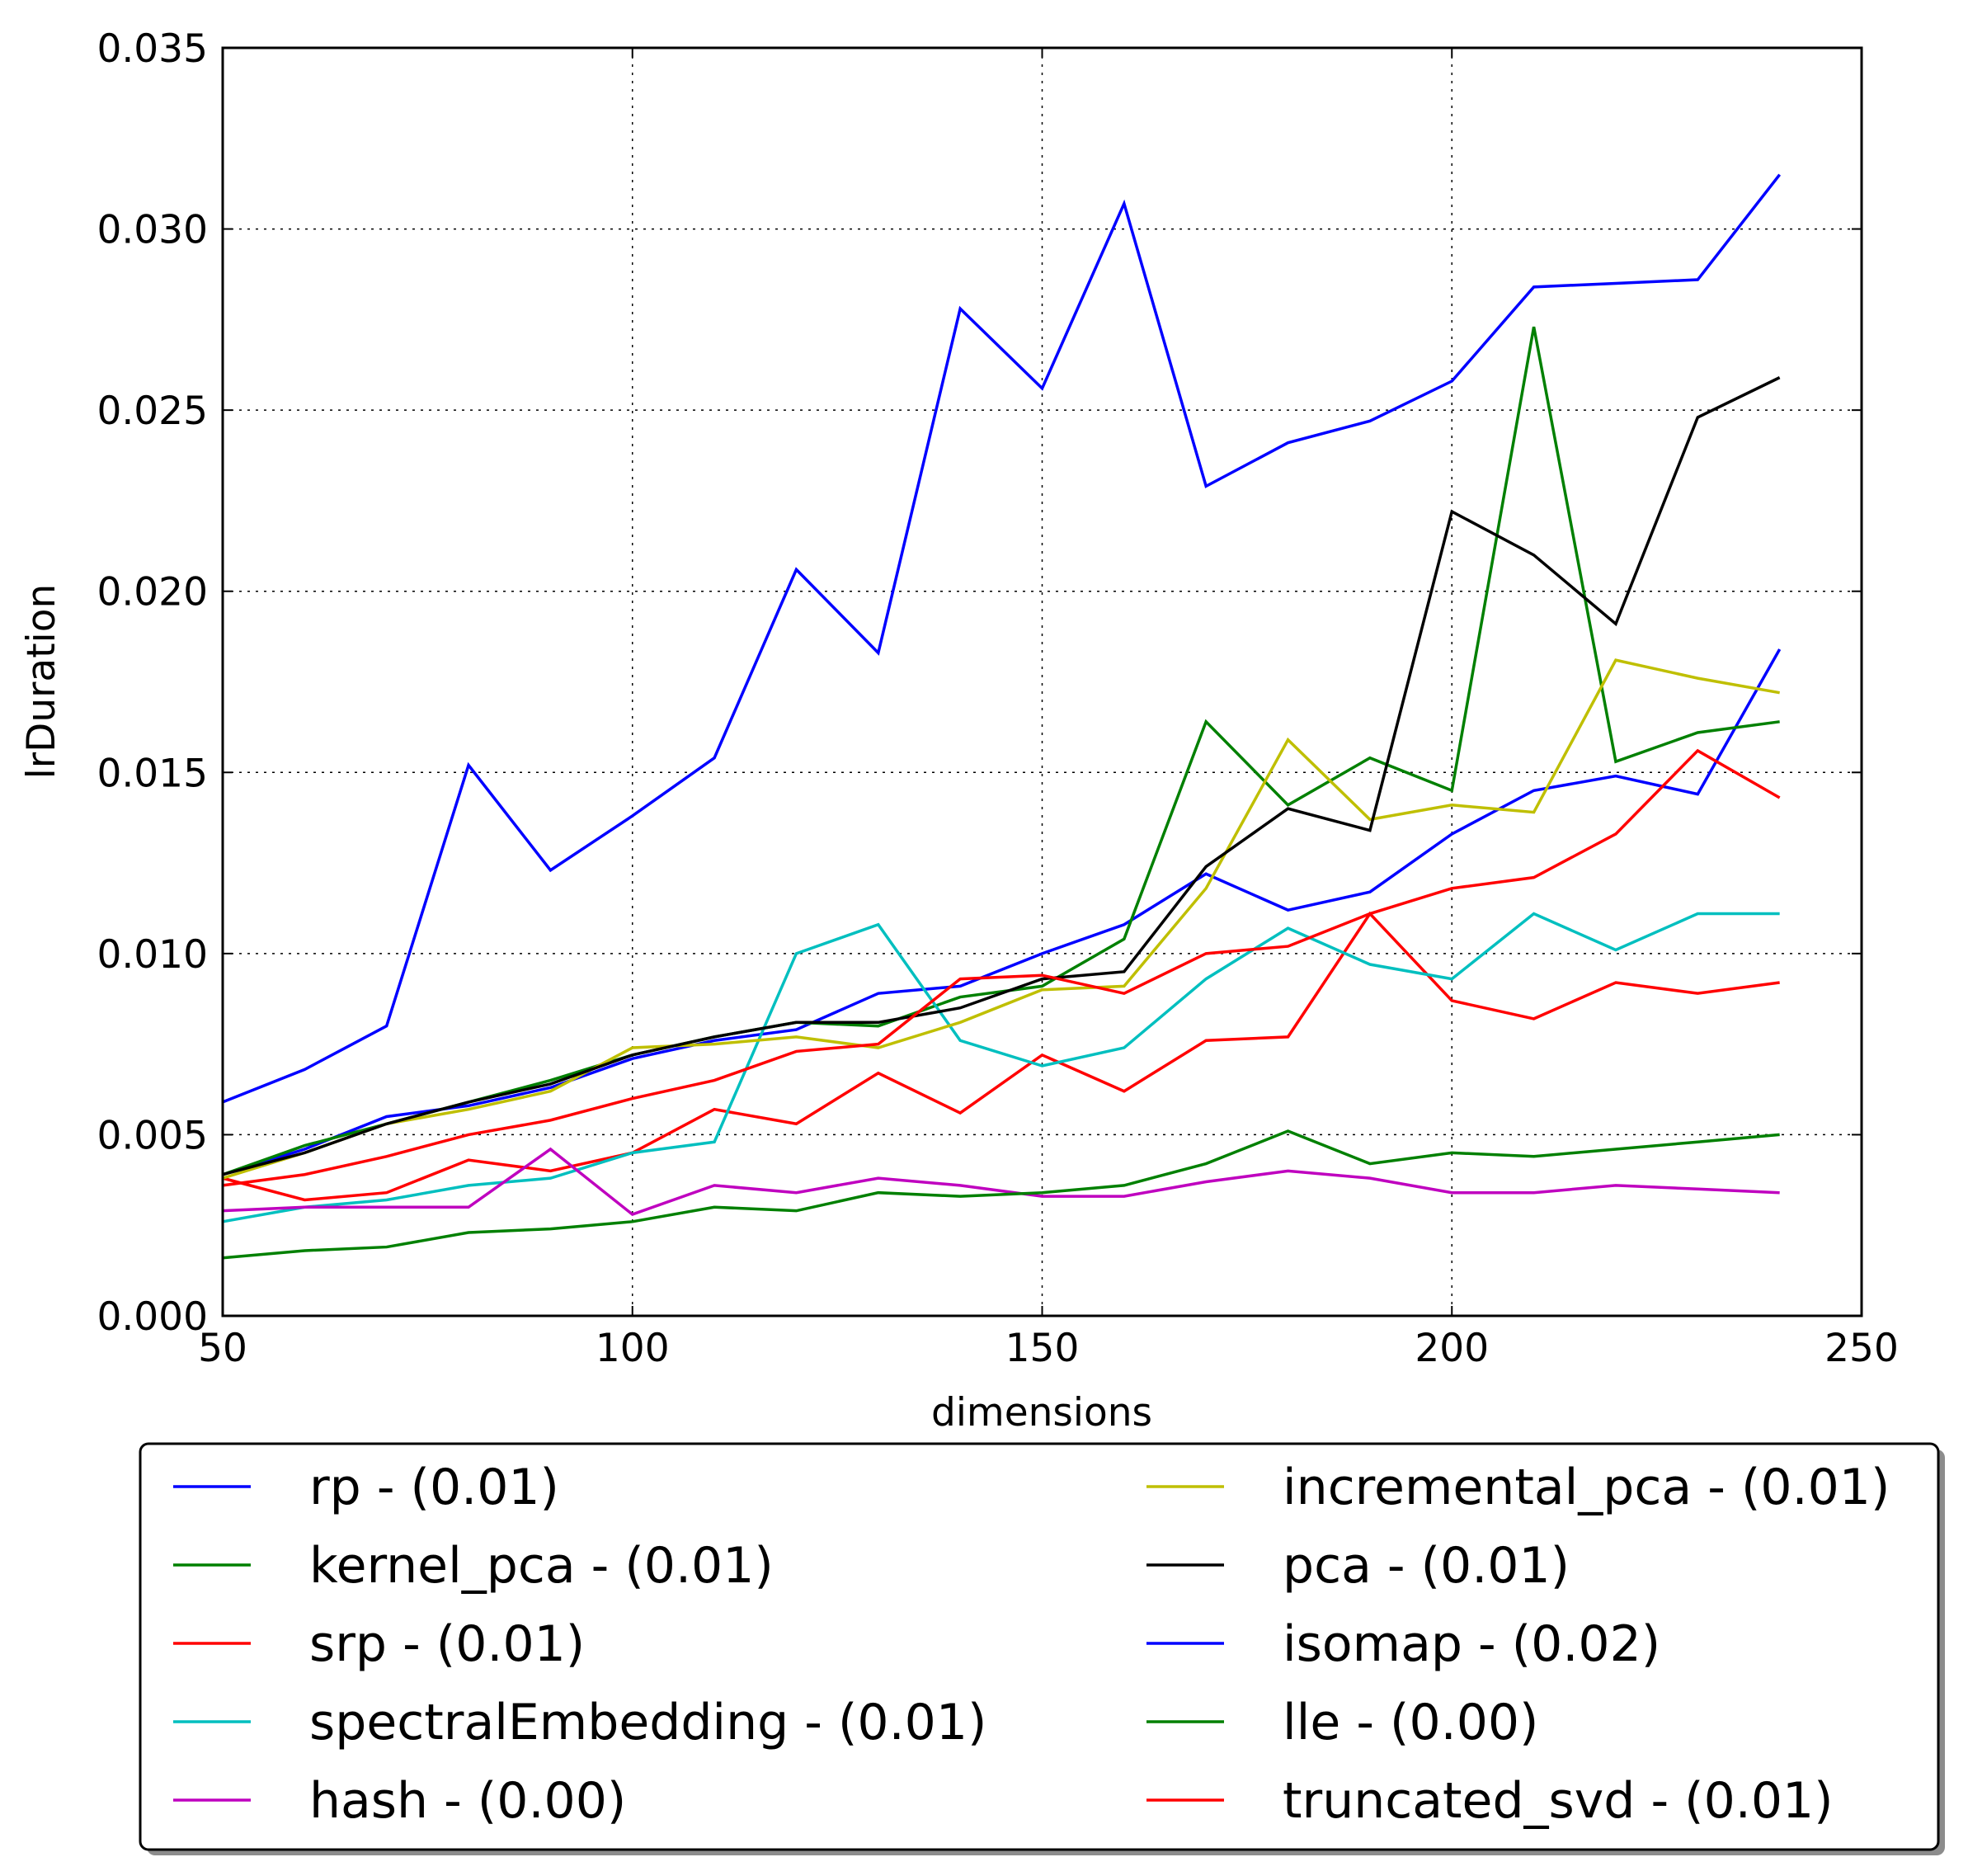 The width and height of the screenshot is (1968, 1876). What do you see at coordinates (1558, 1801) in the screenshot?
I see `legend-label-truncated-svd: truncated_svd - (0.01)` at bounding box center [1558, 1801].